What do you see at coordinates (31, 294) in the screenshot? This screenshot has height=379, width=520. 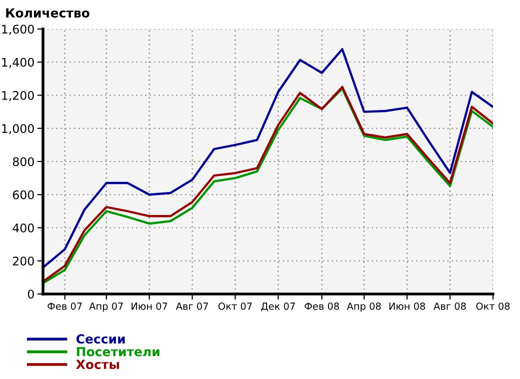 I see `y-tick-label: 0` at bounding box center [31, 294].